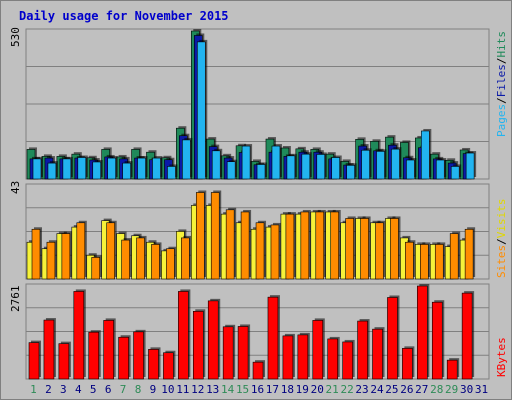 The height and width of the screenshot is (400, 512). I want to click on x-tick-label: 27, so click(422, 389).